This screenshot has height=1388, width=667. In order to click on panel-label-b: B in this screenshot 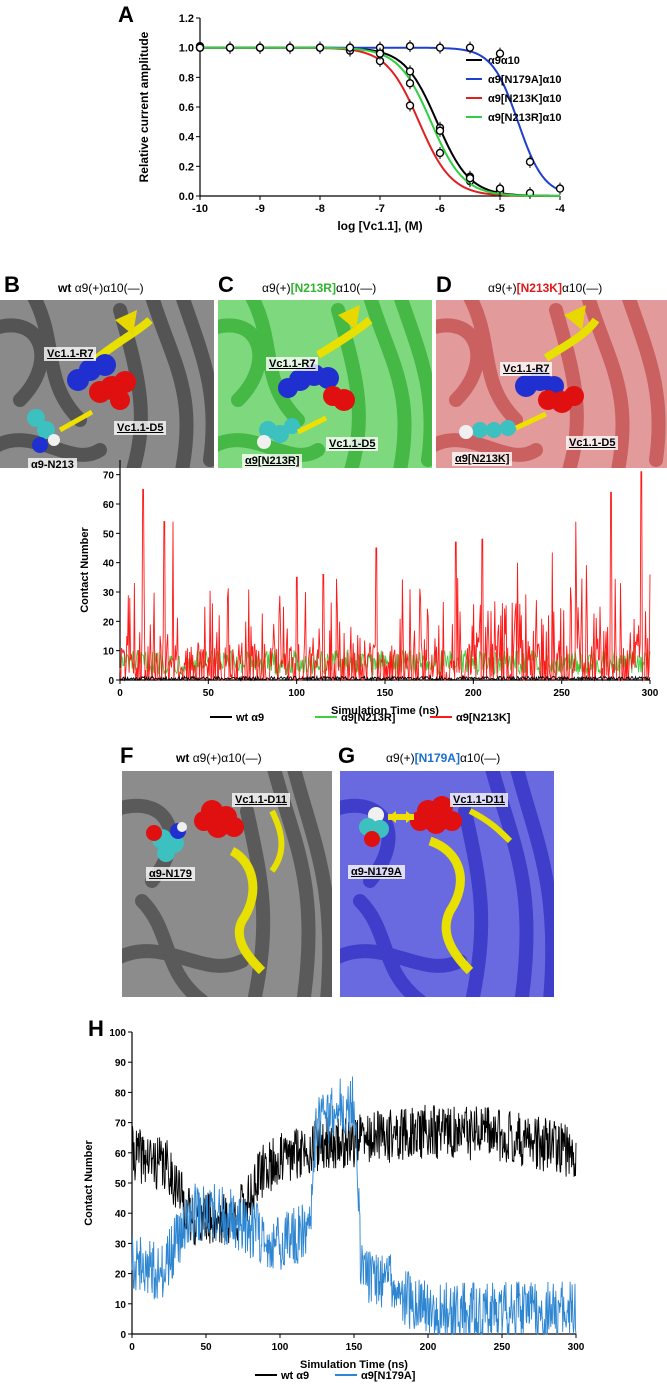, I will do `click(12, 284)`.